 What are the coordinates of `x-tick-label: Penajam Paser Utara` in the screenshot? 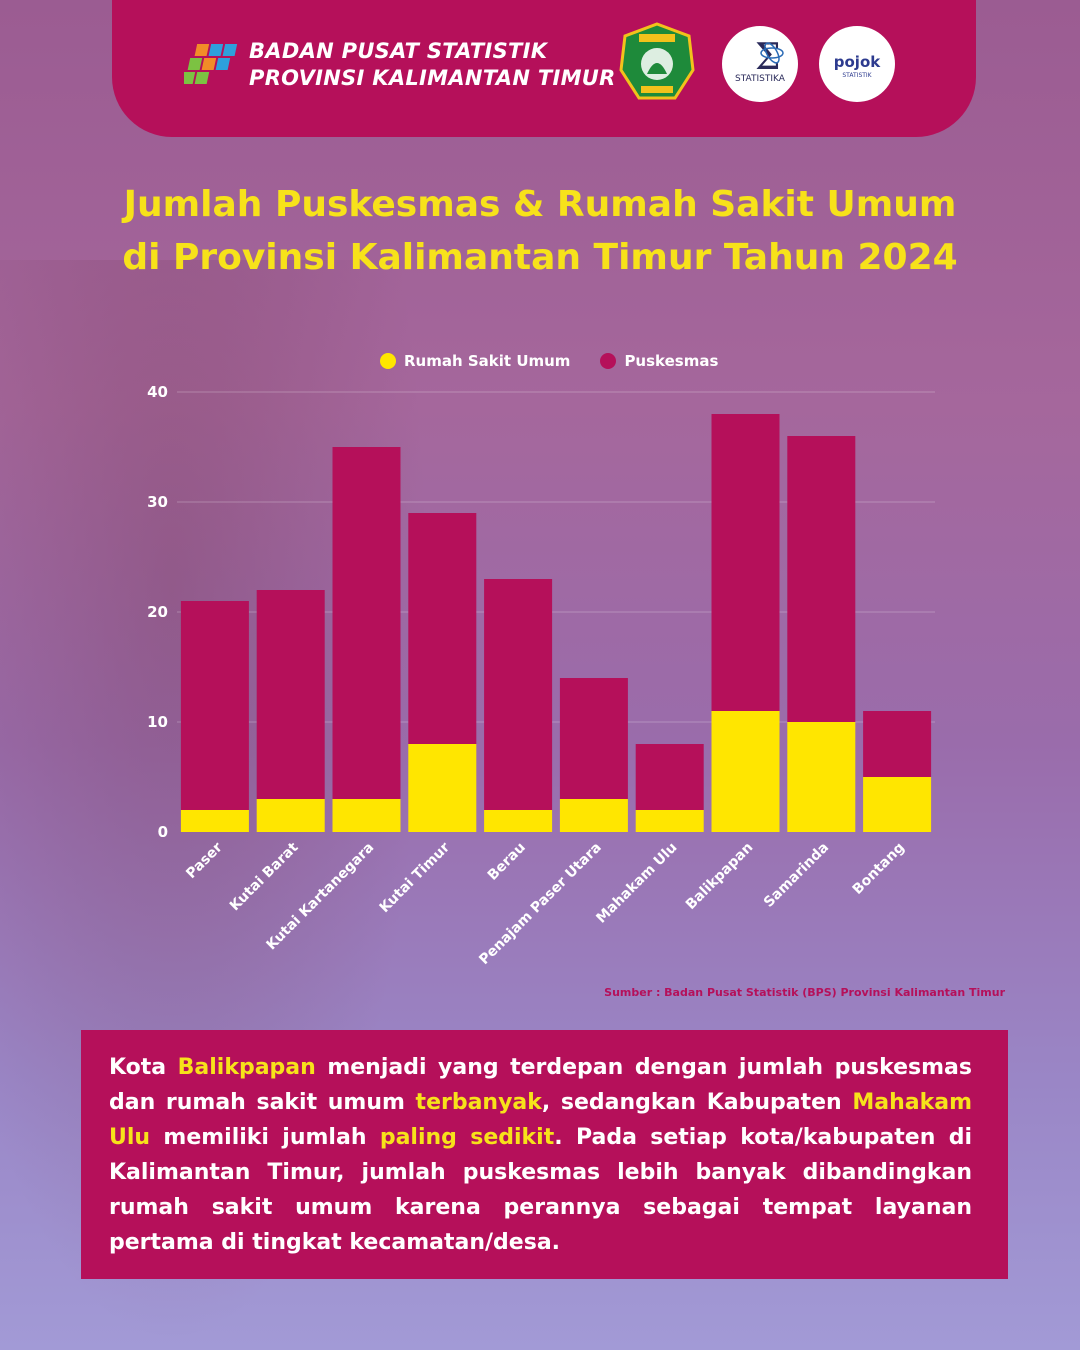 It's located at (540, 904).